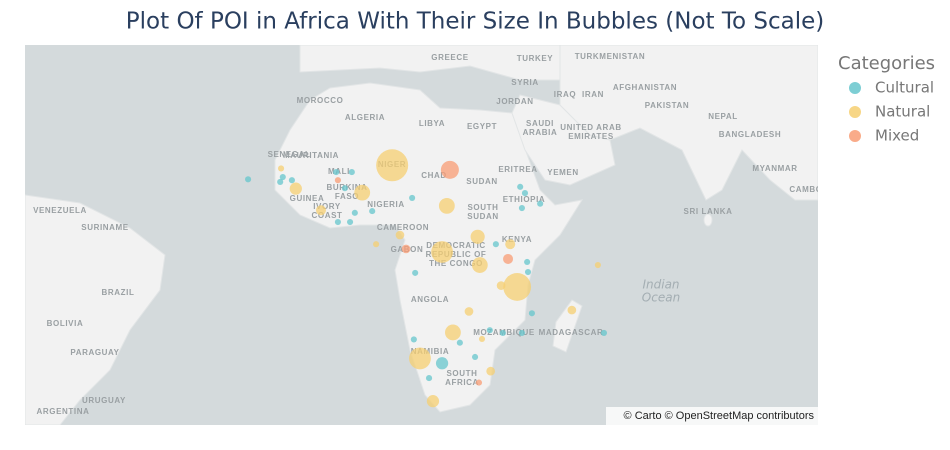 The width and height of the screenshot is (950, 450). Describe the element at coordinates (719, 416) in the screenshot. I see `attribution: © Carto © OpenStreetMap contributors` at that location.